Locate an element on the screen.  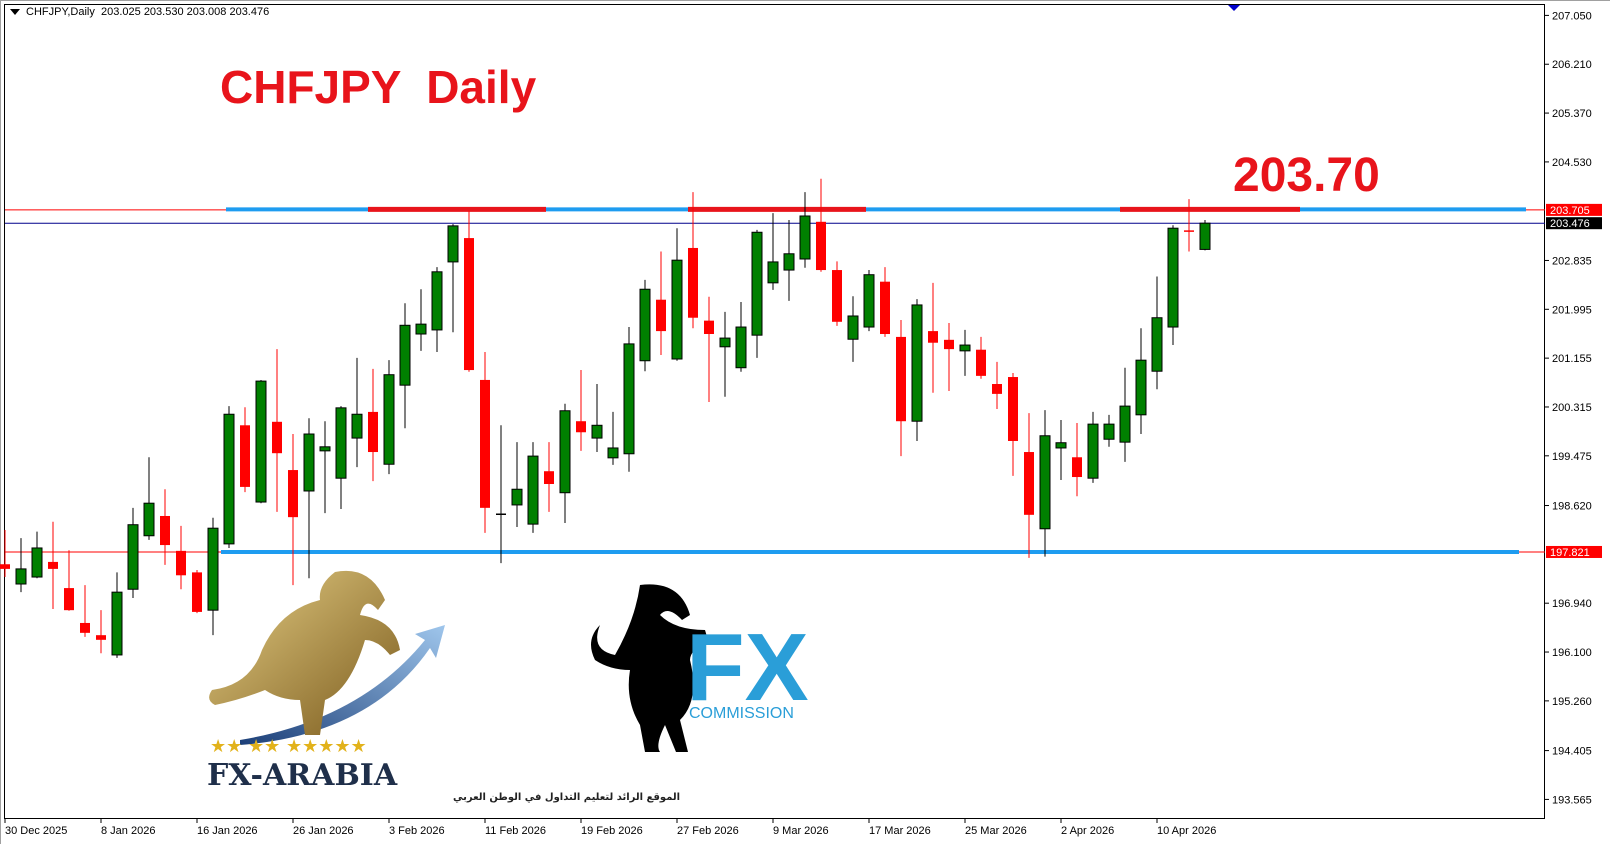
dropdown-triangle-icon is located at coordinates (15, 12).